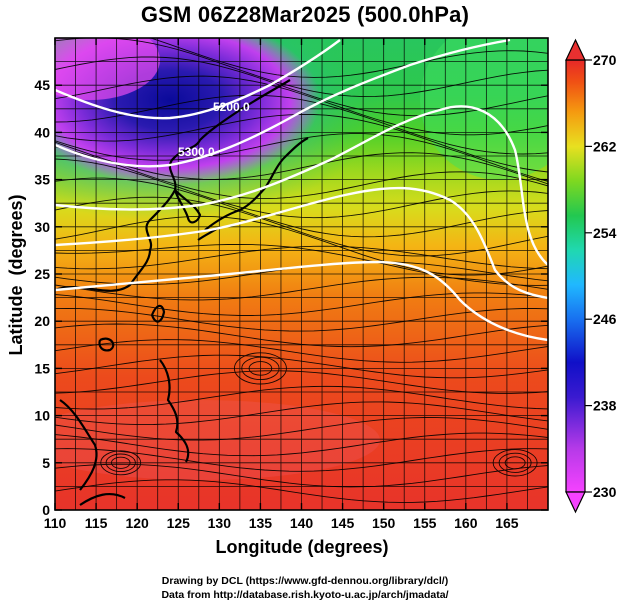  I want to click on colorbar: 270 262 254 246 238 230, so click(591, 276).